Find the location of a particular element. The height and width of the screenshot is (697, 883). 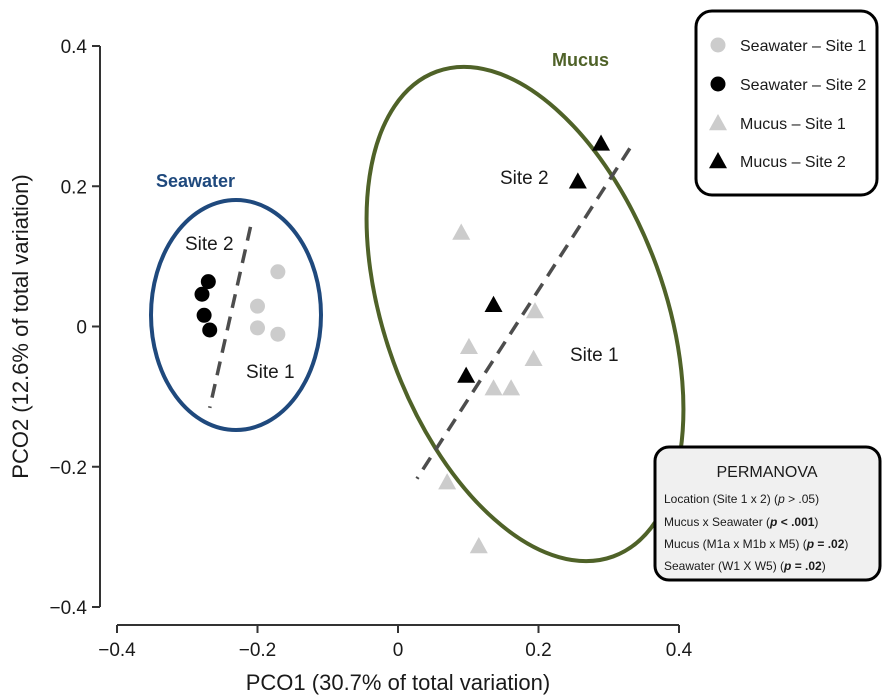

x-tick-label: 0.4 is located at coordinates (679, 650).